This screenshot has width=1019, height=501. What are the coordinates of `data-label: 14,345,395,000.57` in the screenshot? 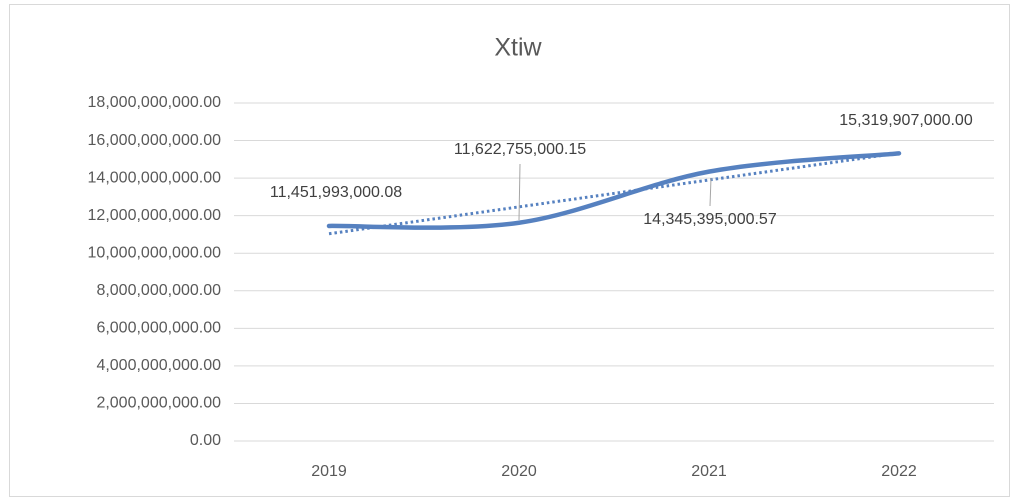 It's located at (710, 219).